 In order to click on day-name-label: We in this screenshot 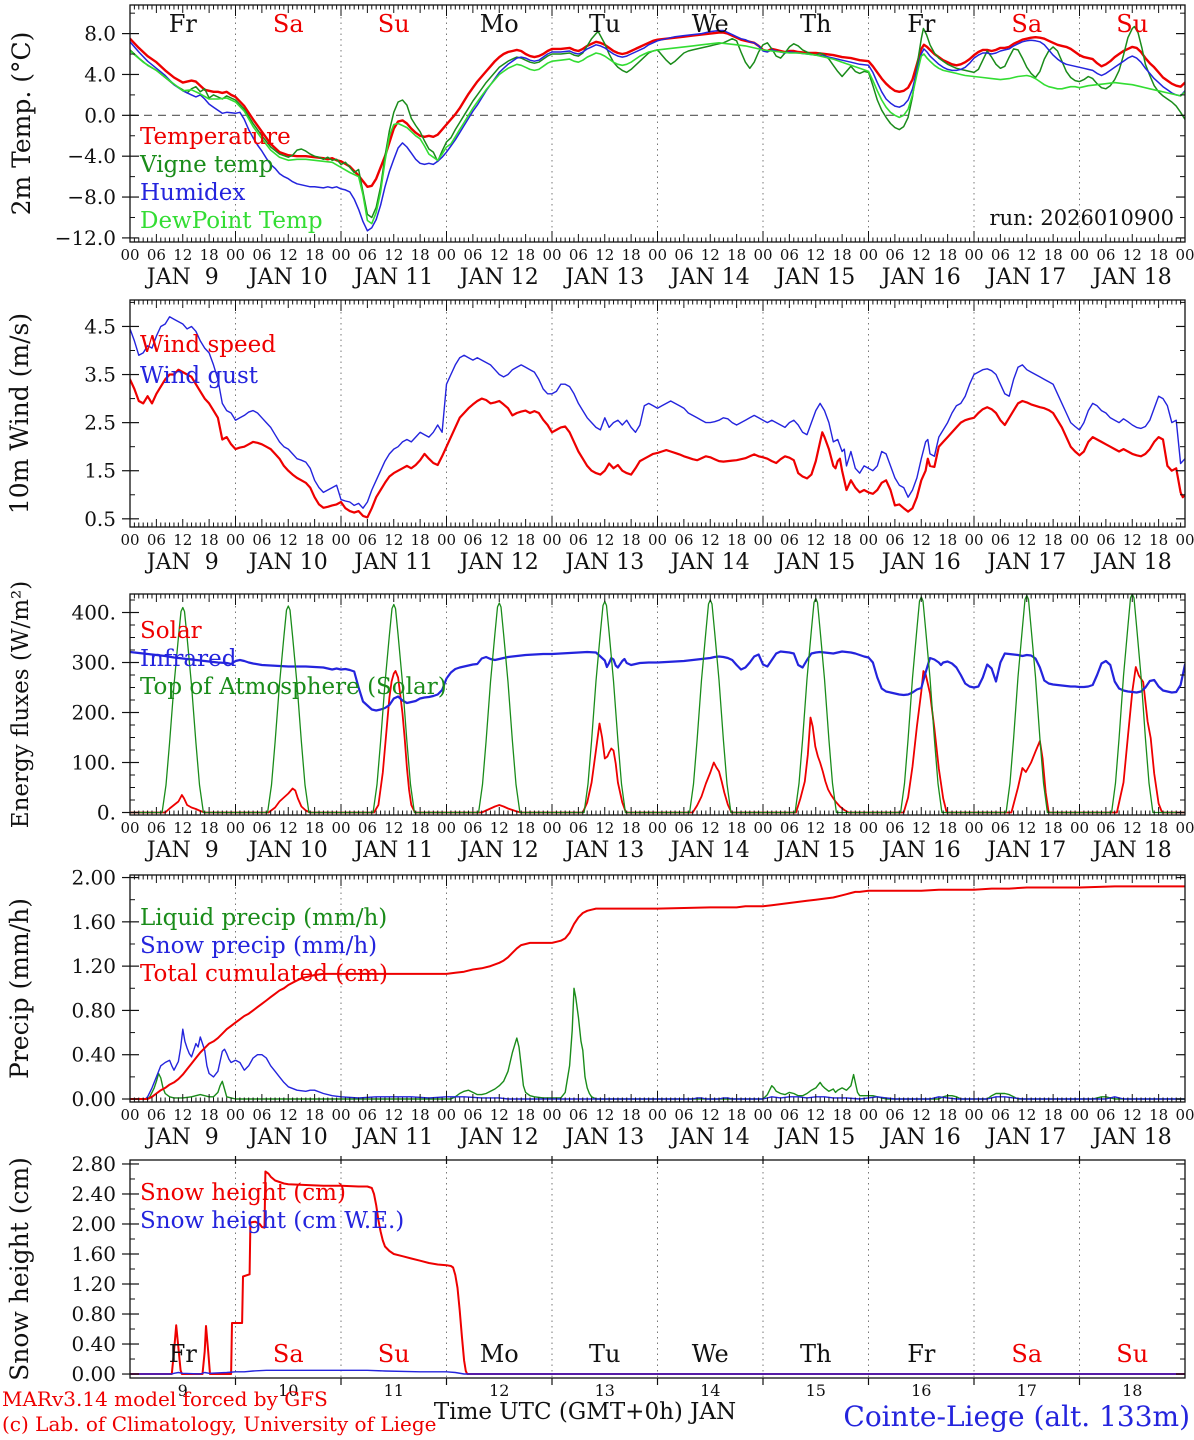, I will do `click(710, 24)`.